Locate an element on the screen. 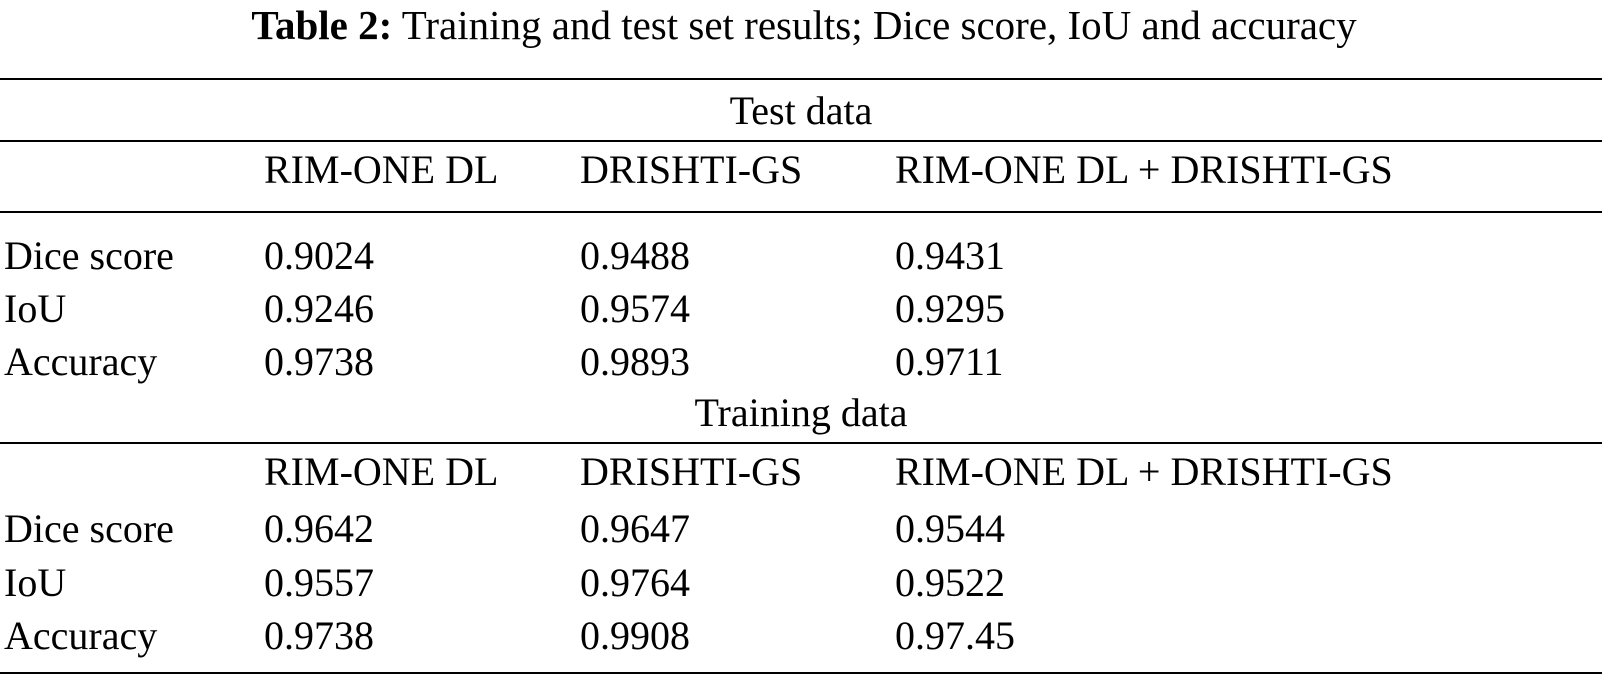 This screenshot has height=696, width=1608. table-cell: 0.9024 is located at coordinates (319, 255).